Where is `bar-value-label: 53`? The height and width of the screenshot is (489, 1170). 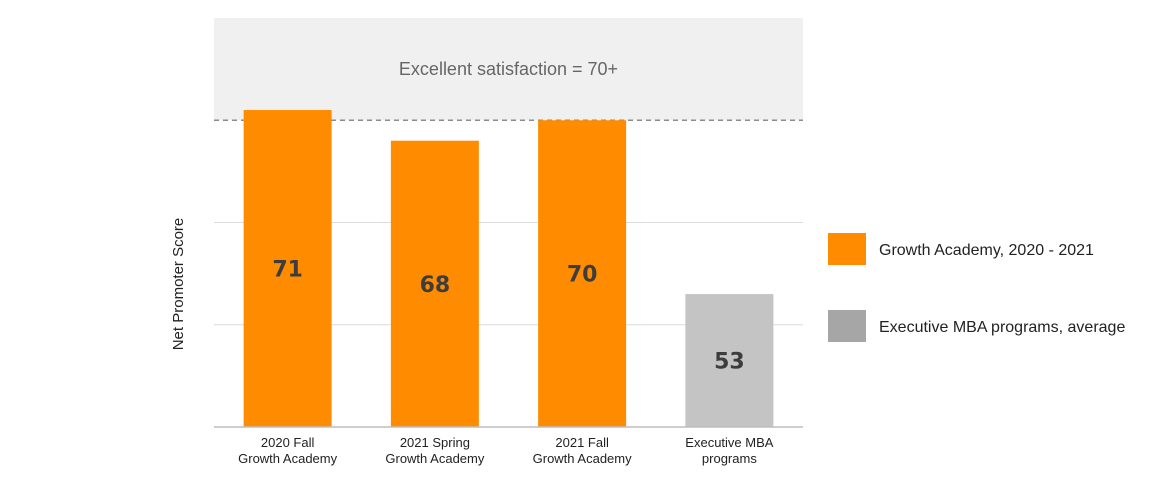 bar-value-label: 53 is located at coordinates (729, 362).